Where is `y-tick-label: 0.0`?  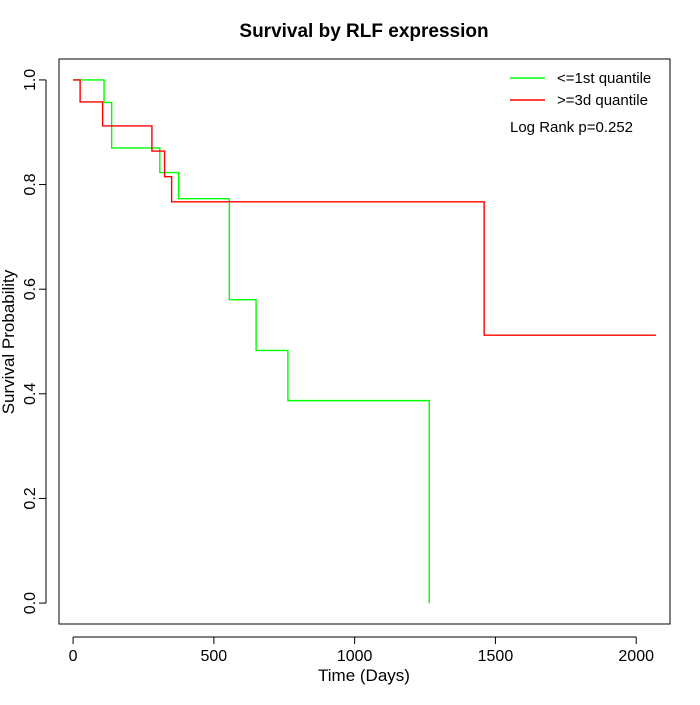 y-tick-label: 0.0 is located at coordinates (30, 603).